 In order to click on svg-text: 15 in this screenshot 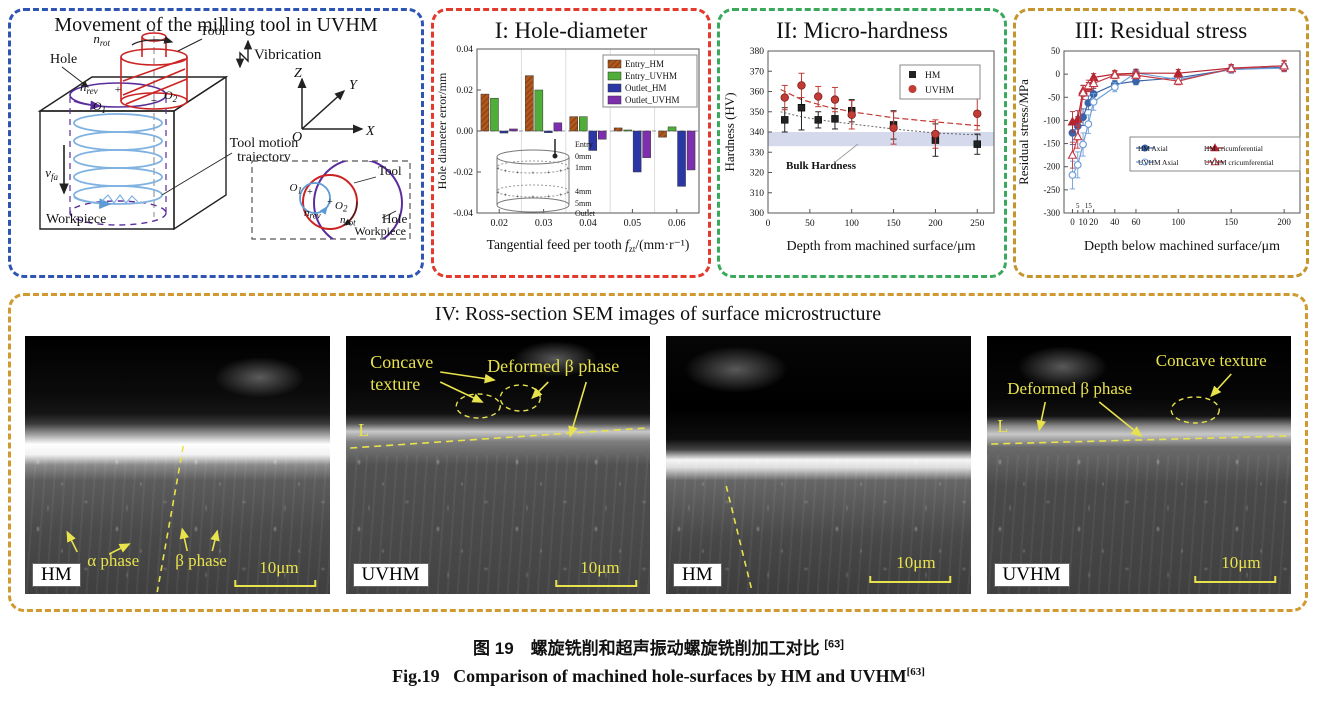, I will do `click(1089, 206)`.